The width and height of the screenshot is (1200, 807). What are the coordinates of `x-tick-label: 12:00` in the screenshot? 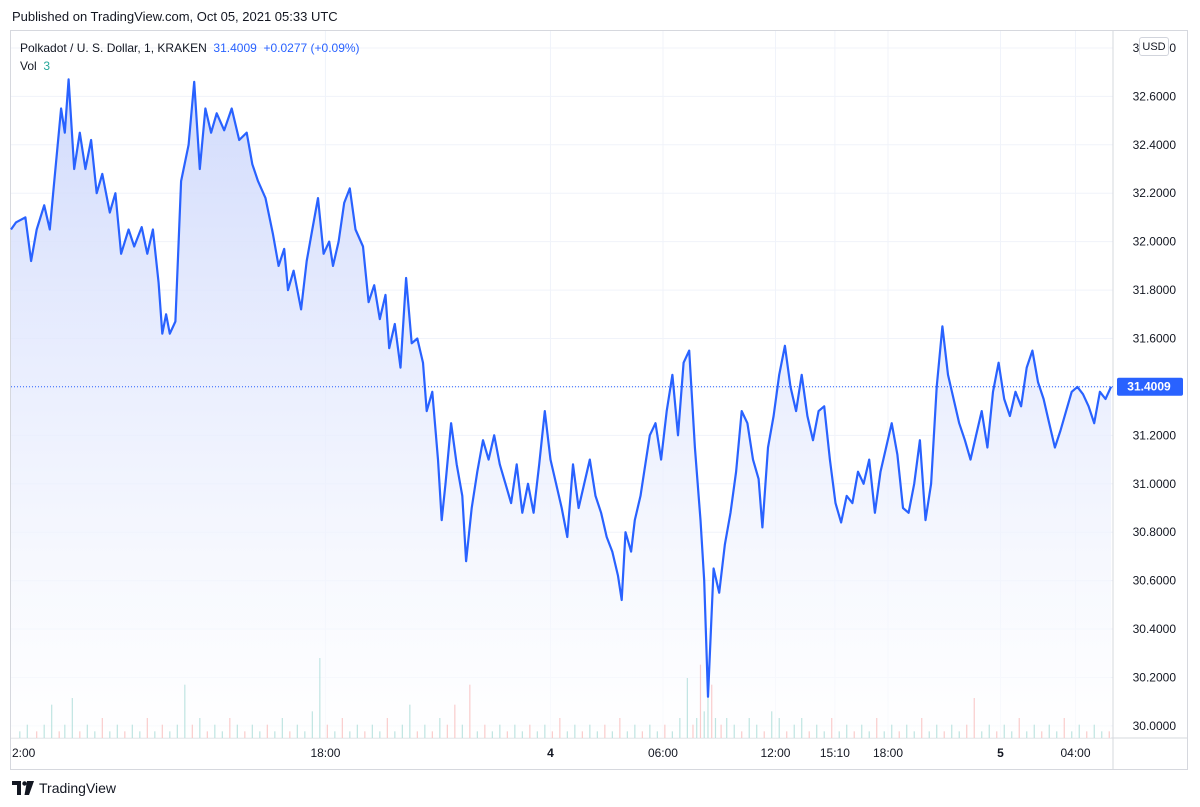 It's located at (775, 753).